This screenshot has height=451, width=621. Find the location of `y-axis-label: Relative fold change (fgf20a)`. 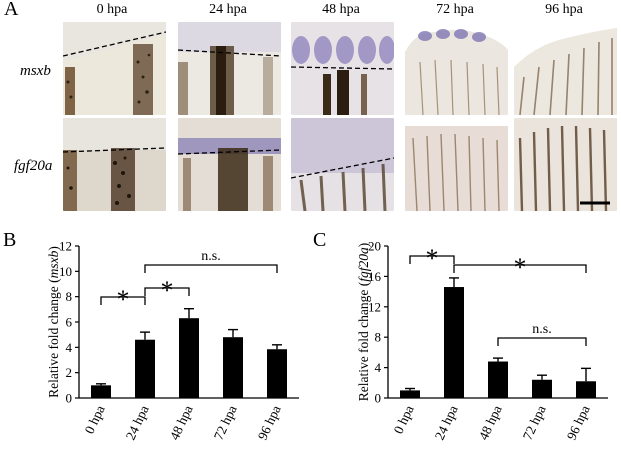

y-axis-label: Relative fold change (fgf20a) is located at coordinates (363, 322).